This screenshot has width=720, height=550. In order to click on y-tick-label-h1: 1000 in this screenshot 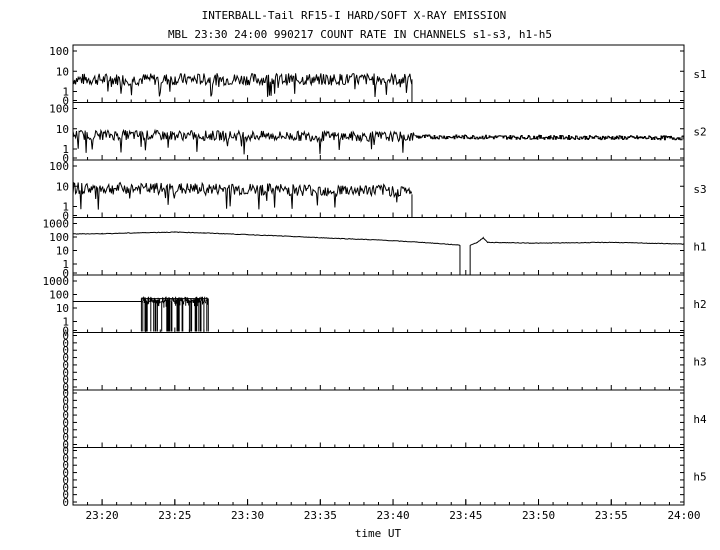, I will do `click(56, 224)`.